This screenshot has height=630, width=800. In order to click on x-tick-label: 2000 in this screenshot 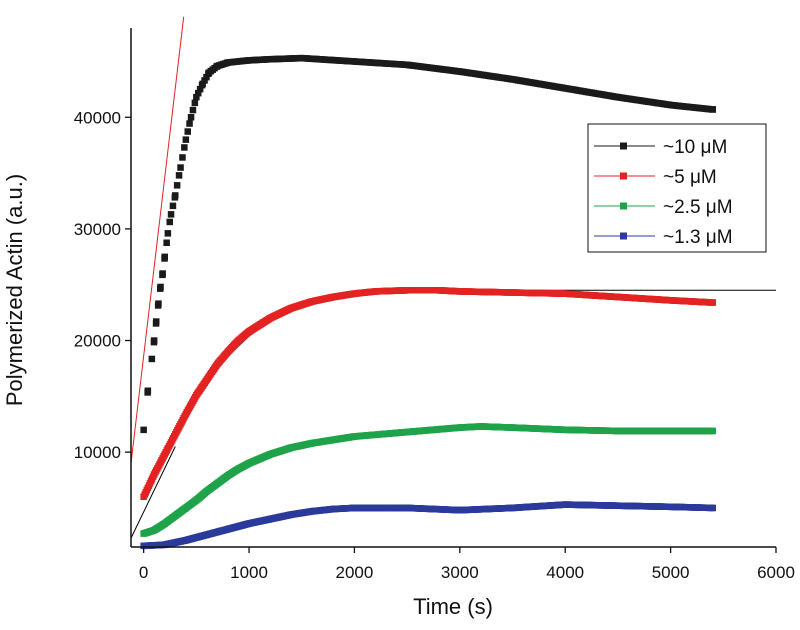, I will do `click(355, 572)`.